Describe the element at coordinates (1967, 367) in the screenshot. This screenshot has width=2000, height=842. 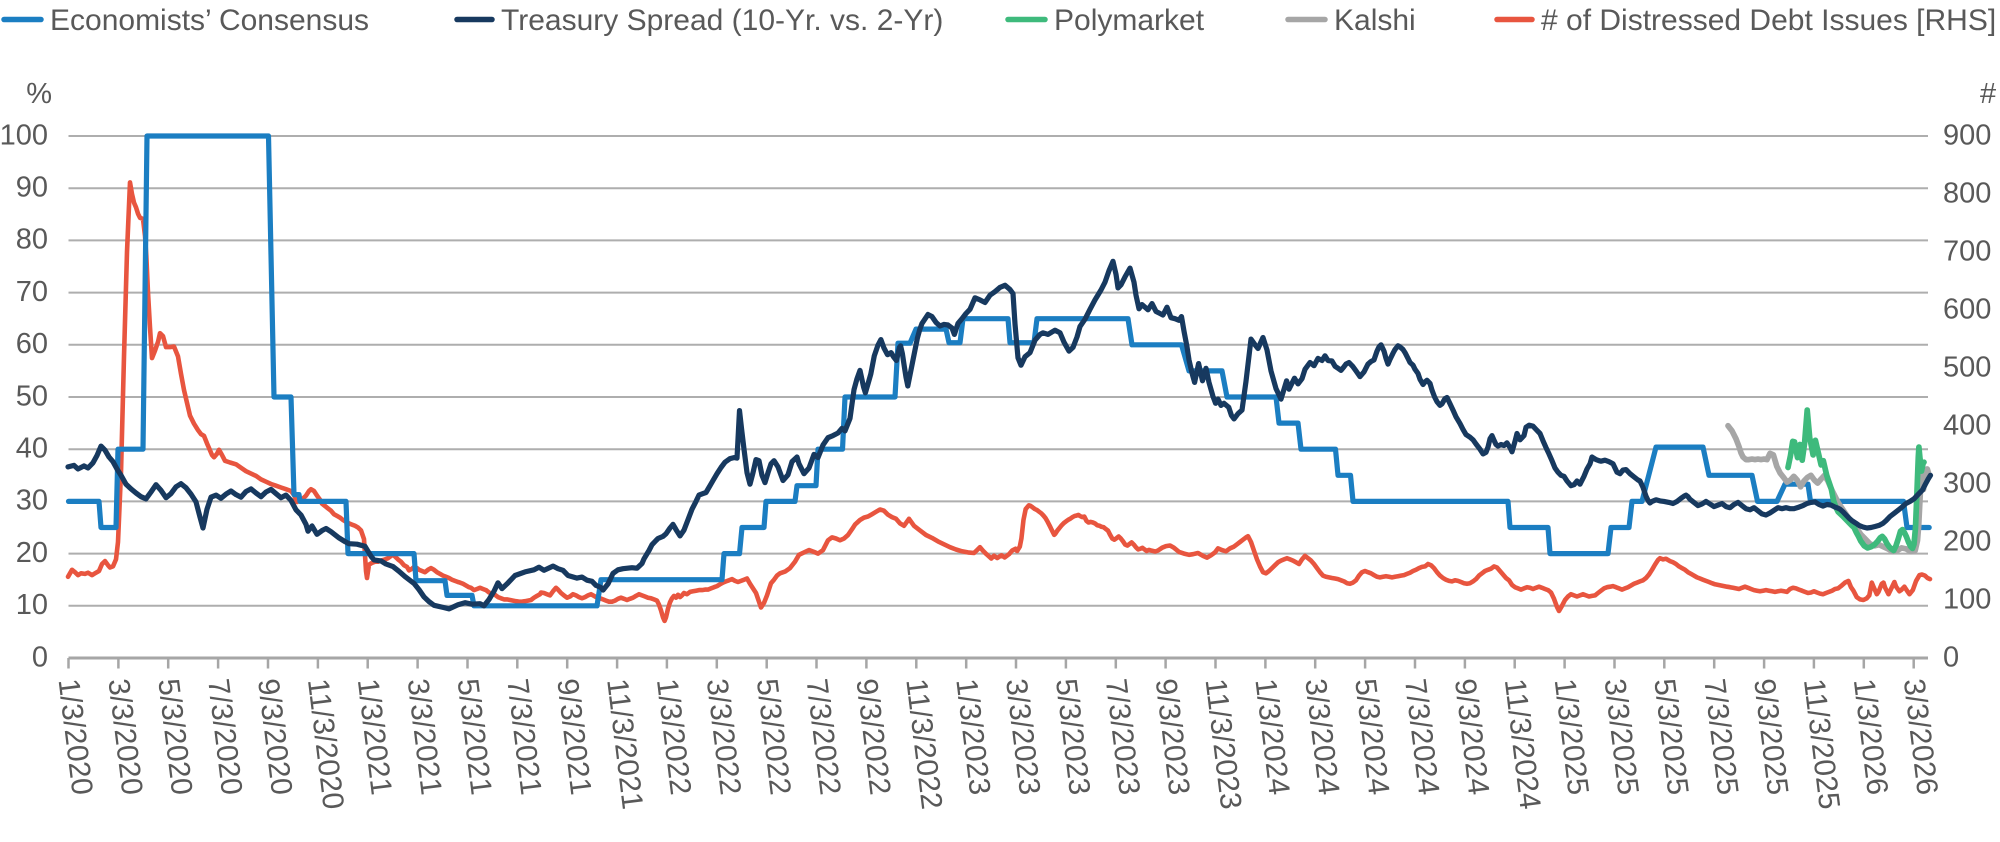
I see `svg-text: 500` at that location.